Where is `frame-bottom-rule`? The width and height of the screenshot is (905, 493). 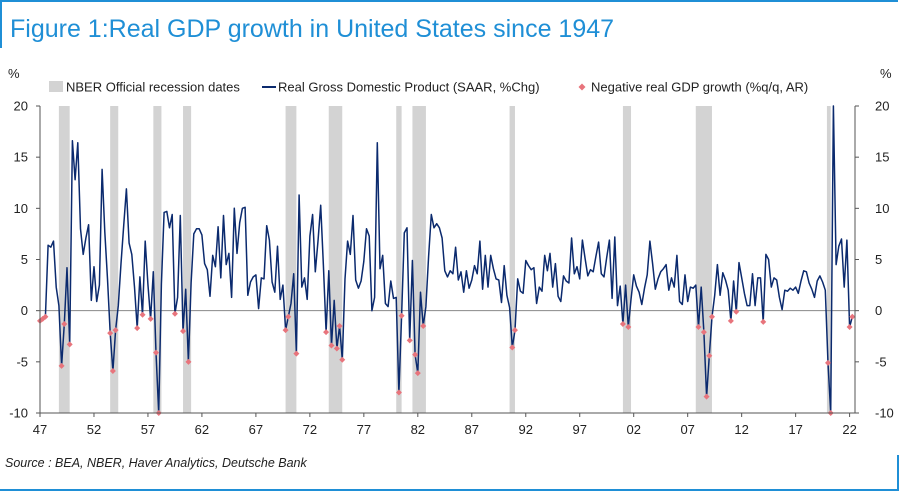
frame-bottom-rule is located at coordinates (449, 490).